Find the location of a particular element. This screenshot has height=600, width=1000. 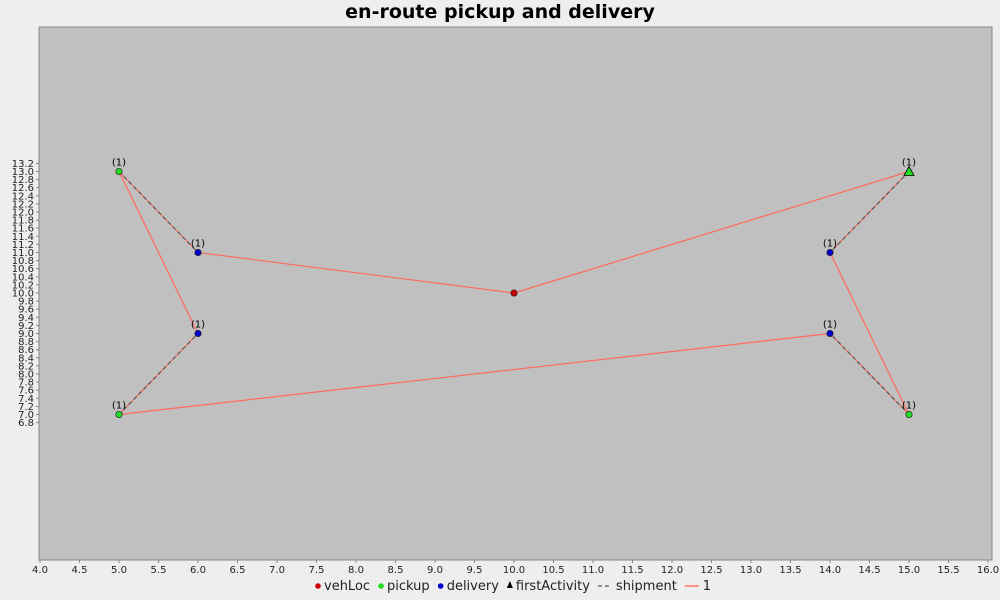

x-tick-label: 9.0 is located at coordinates (435, 570).